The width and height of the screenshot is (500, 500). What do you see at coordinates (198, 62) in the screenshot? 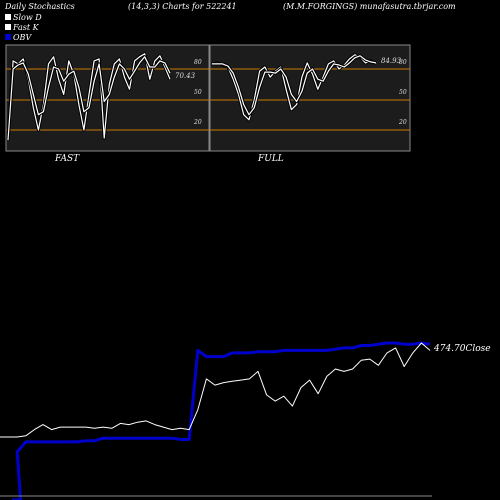
I see `fast-level-80-label: 80` at bounding box center [198, 62].